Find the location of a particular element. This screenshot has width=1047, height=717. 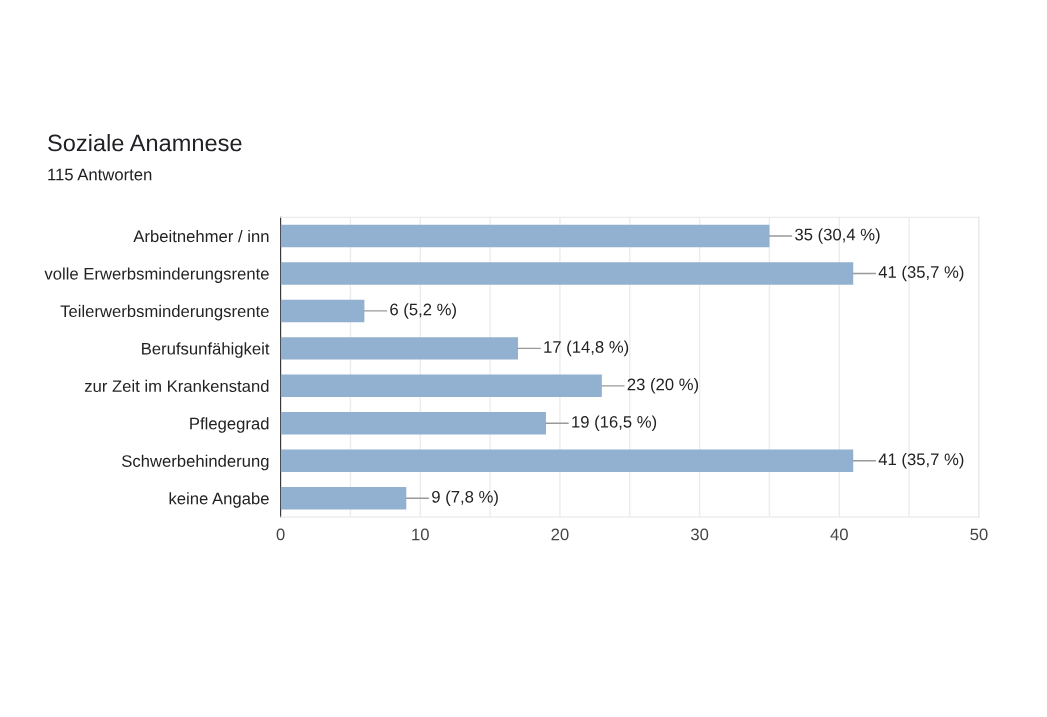

data-label: 6 (5,2 %) is located at coordinates (423, 311).